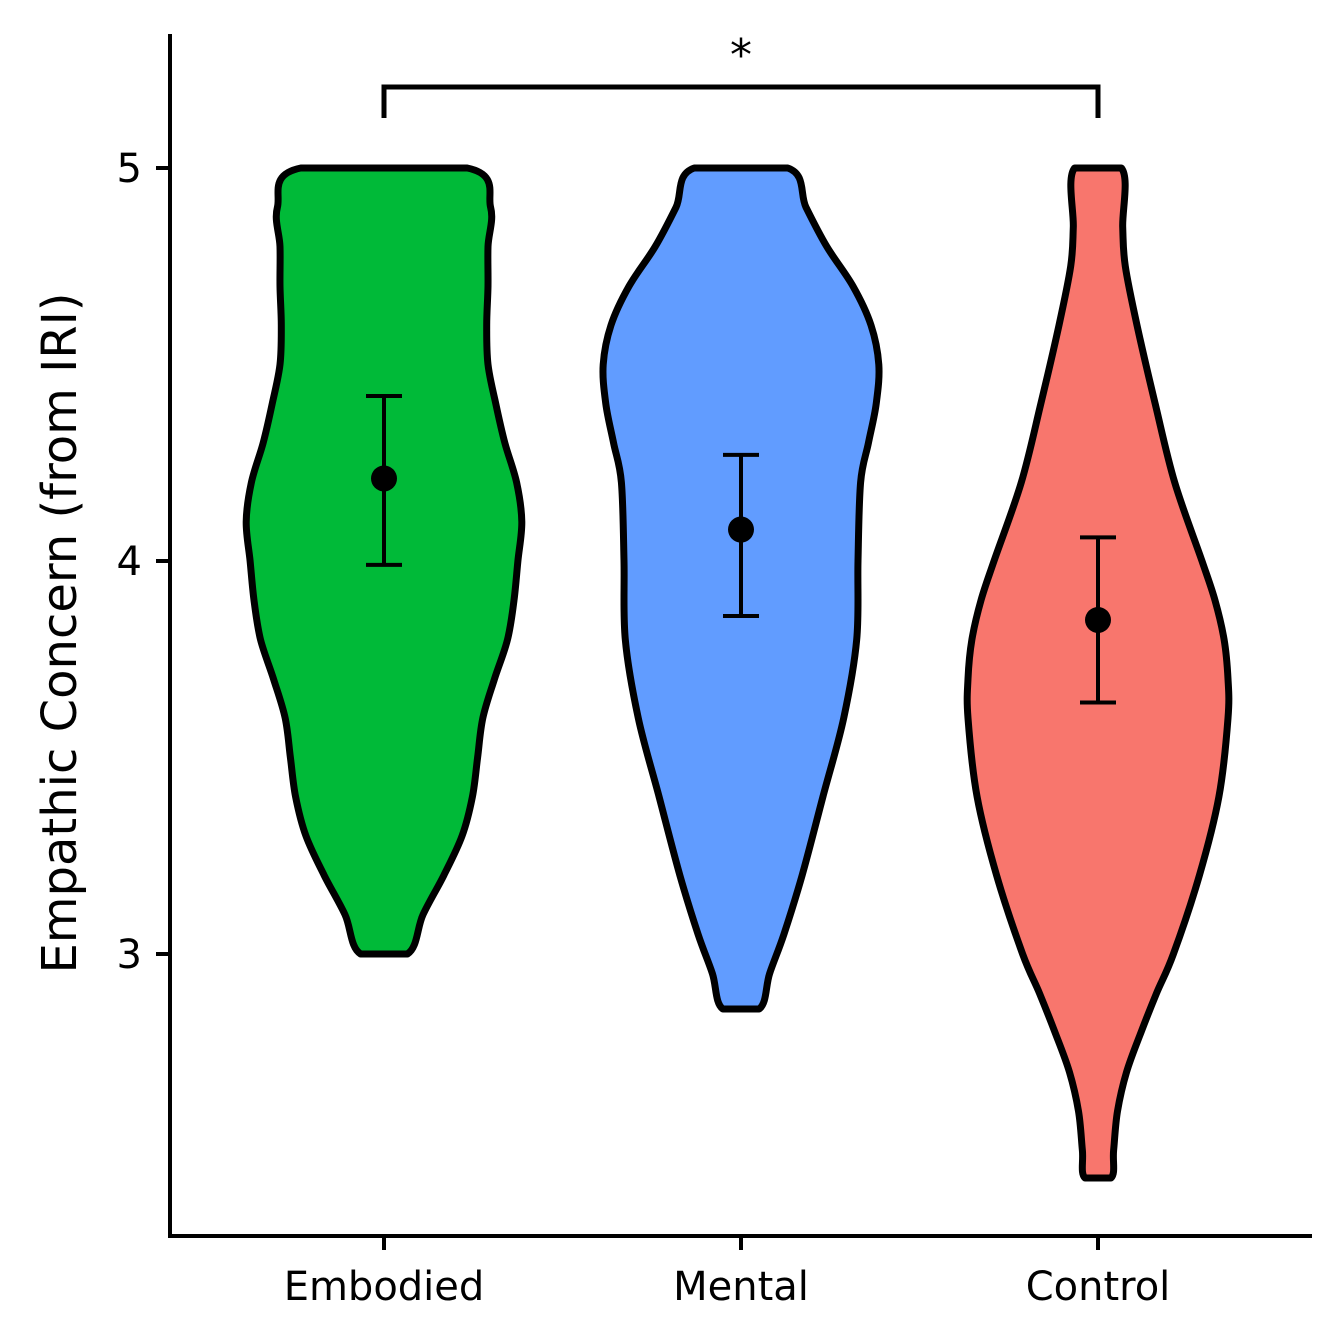 The height and width of the screenshot is (1344, 1344). I want to click on x-ticks-layer: Embodied Mental Control, so click(727, 1273).